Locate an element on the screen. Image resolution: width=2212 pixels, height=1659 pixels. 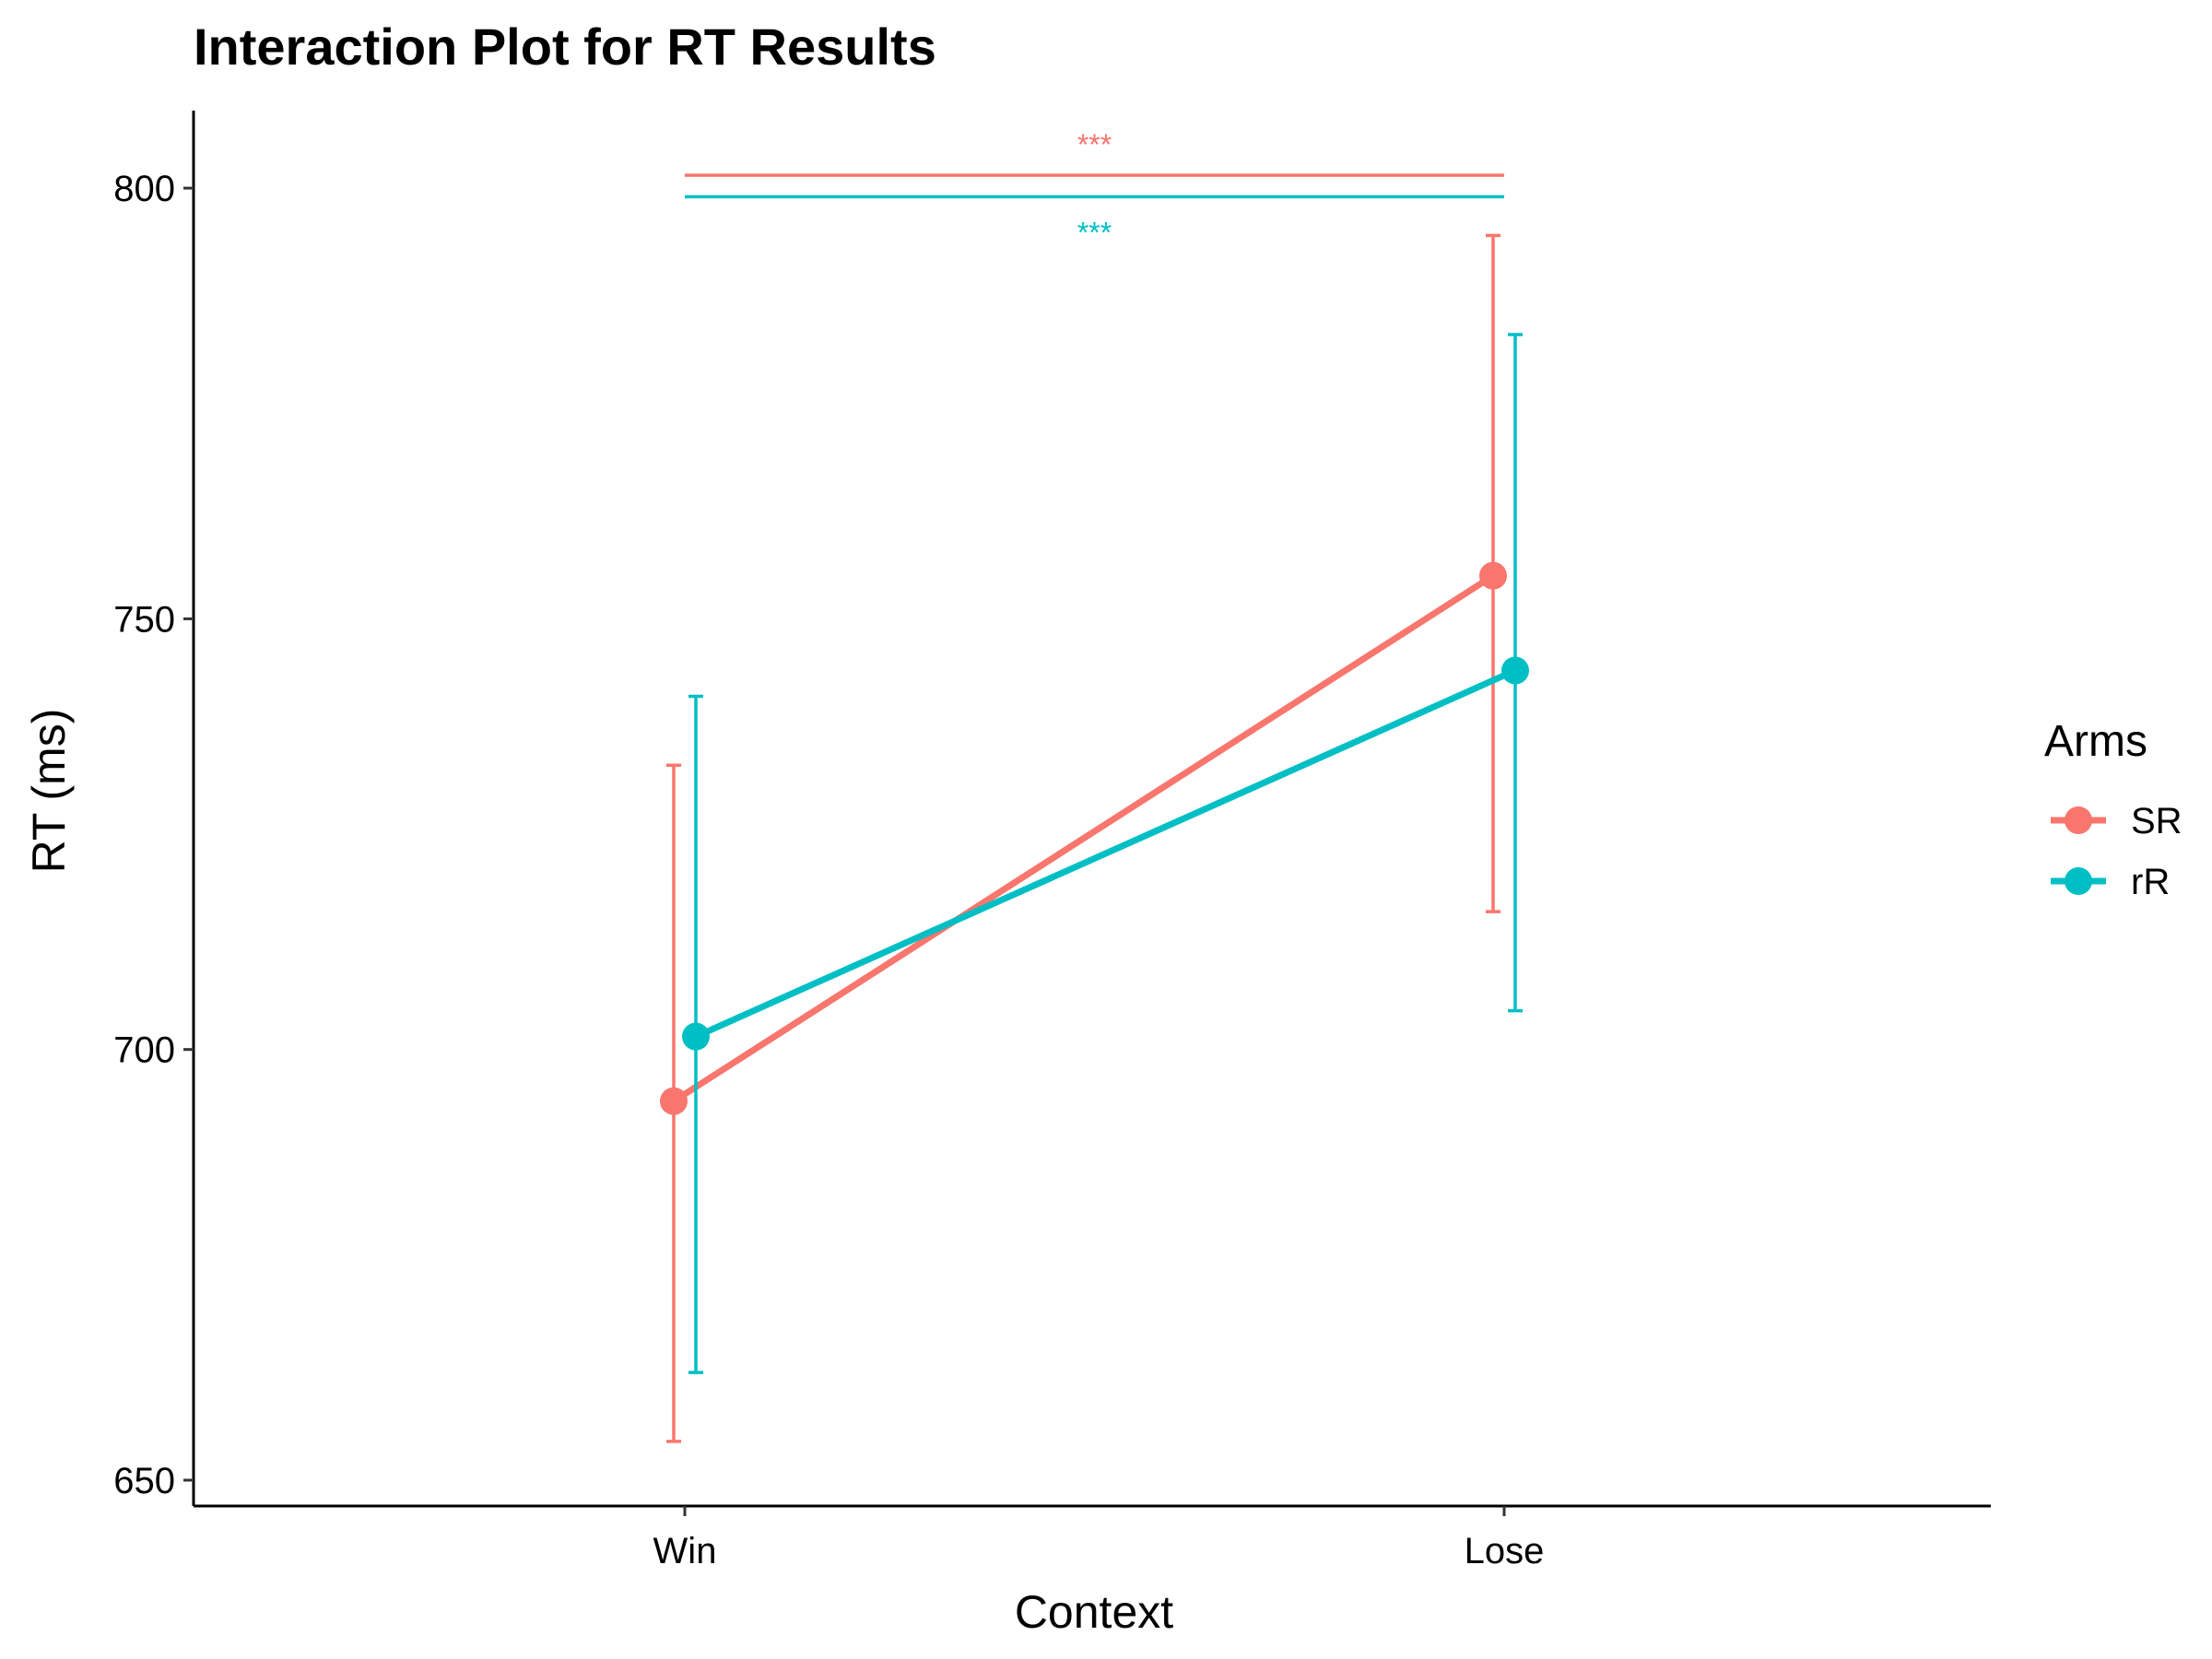
data-point-SR-Win is located at coordinates (674, 1101).